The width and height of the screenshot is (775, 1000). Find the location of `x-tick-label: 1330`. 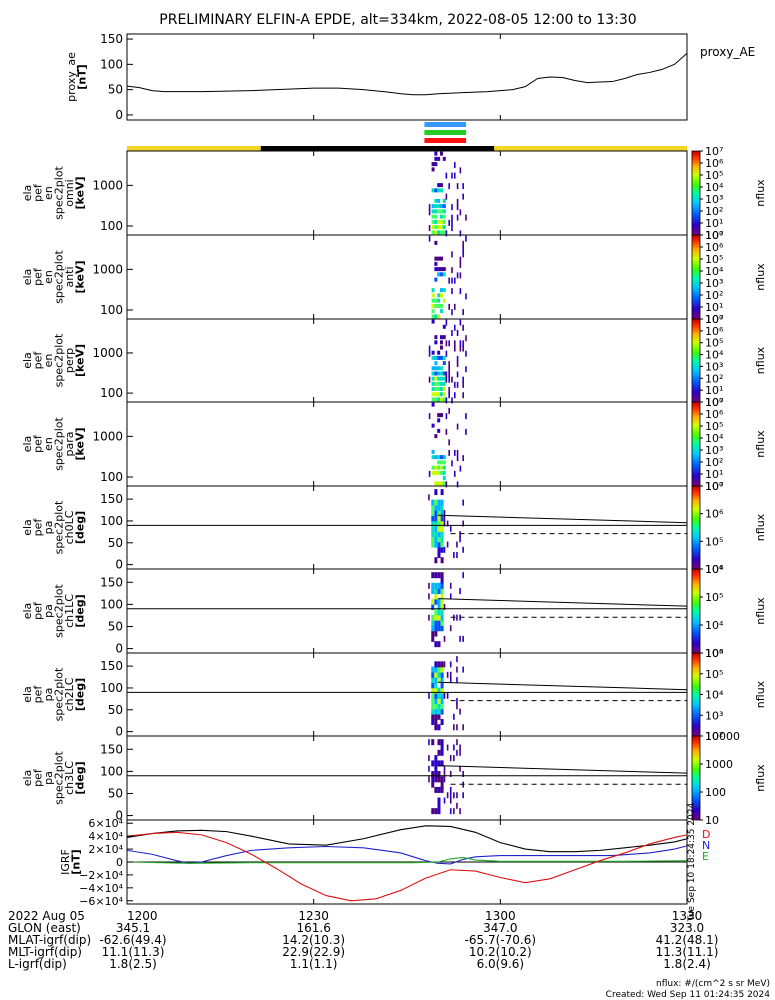

x-tick-label: 1330 is located at coordinates (687, 916).